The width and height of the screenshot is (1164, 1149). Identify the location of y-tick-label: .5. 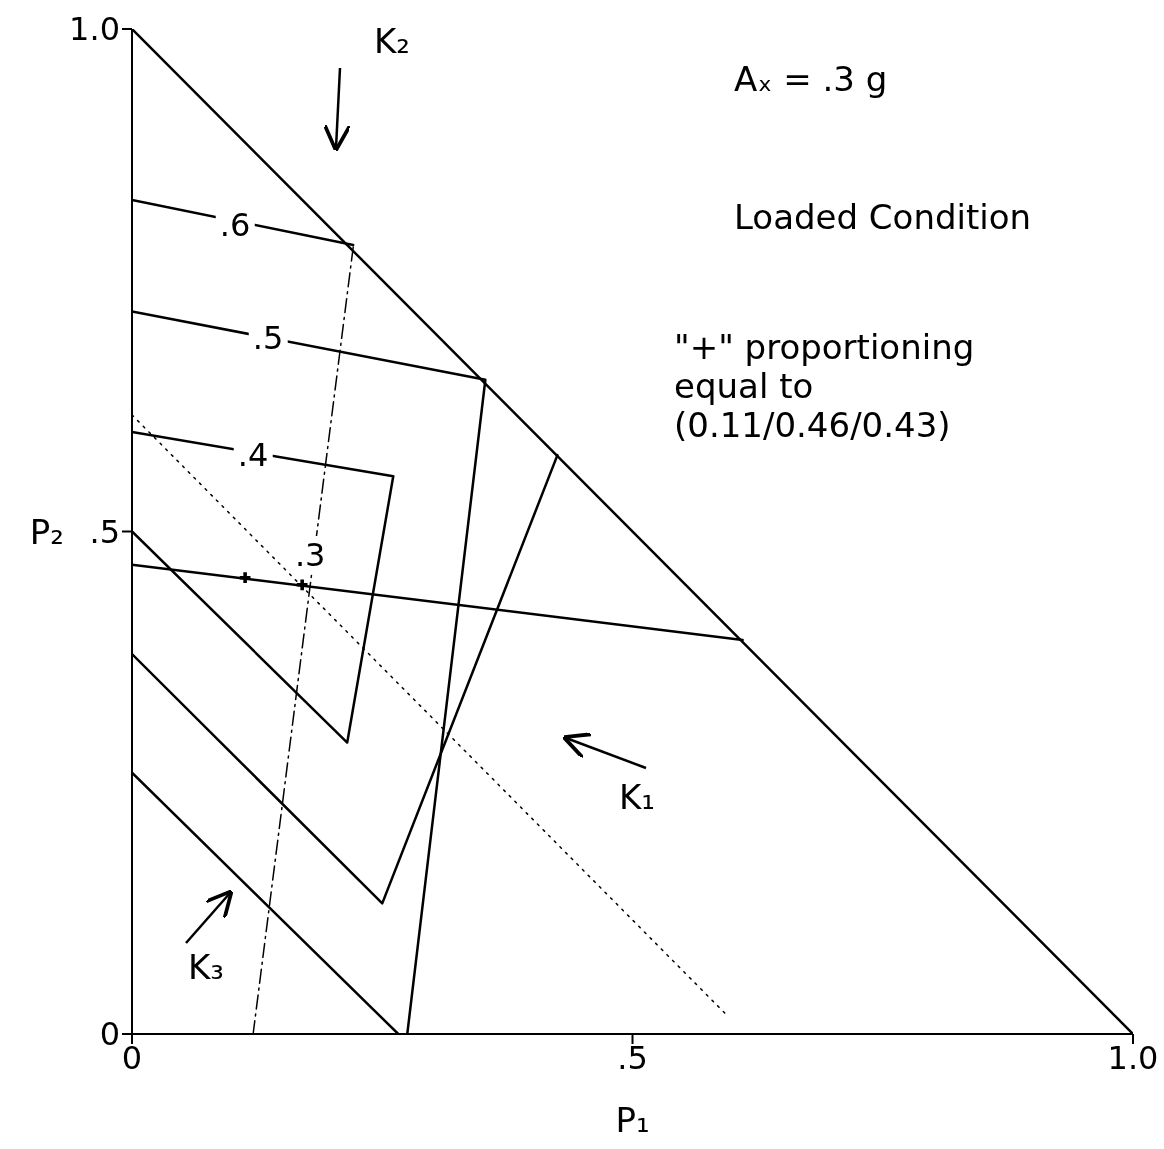
(104, 531).